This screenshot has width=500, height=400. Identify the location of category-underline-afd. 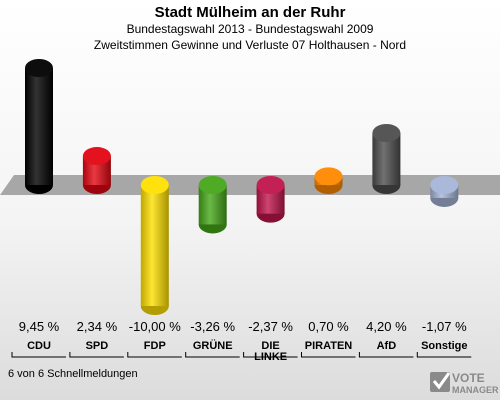
(386, 355).